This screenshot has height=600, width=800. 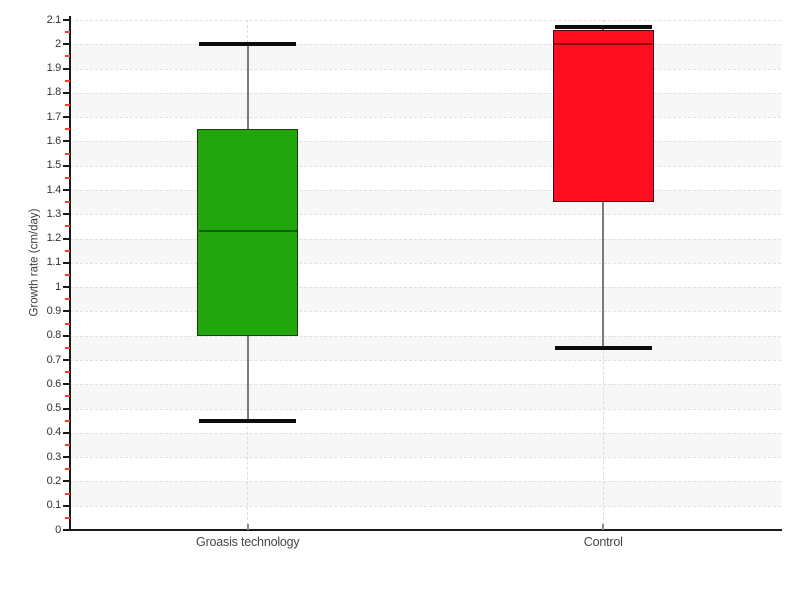 I want to click on ytick-label: 1.1, so click(x=54, y=262).